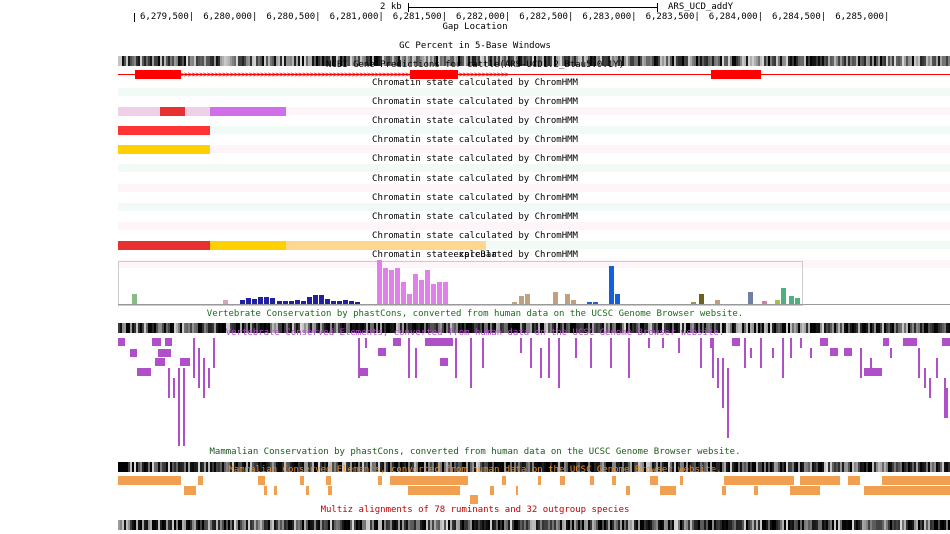 This screenshot has height=534, width=950. Describe the element at coordinates (475, 46) in the screenshot. I see `gc-track-label: GC Percent in 5-Base Windows` at that location.